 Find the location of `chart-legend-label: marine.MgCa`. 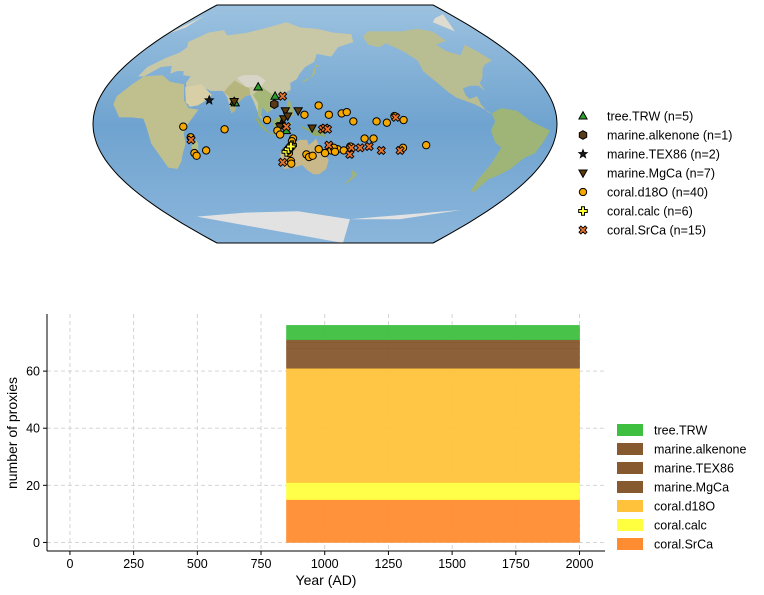

chart-legend-label: marine.MgCa is located at coordinates (691, 488).